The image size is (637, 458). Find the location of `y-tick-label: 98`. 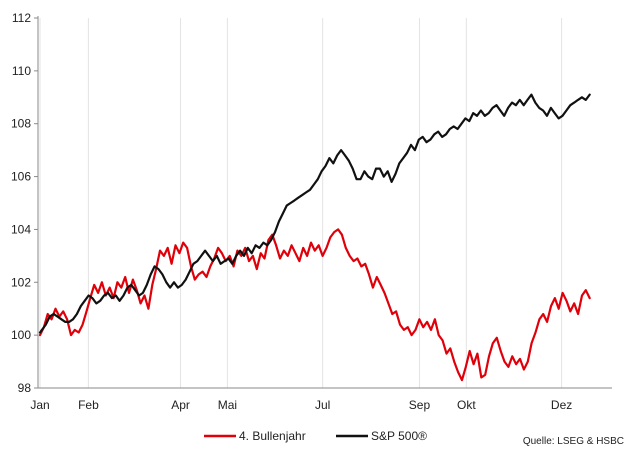

y-tick-label: 98 is located at coordinates (25, 388).